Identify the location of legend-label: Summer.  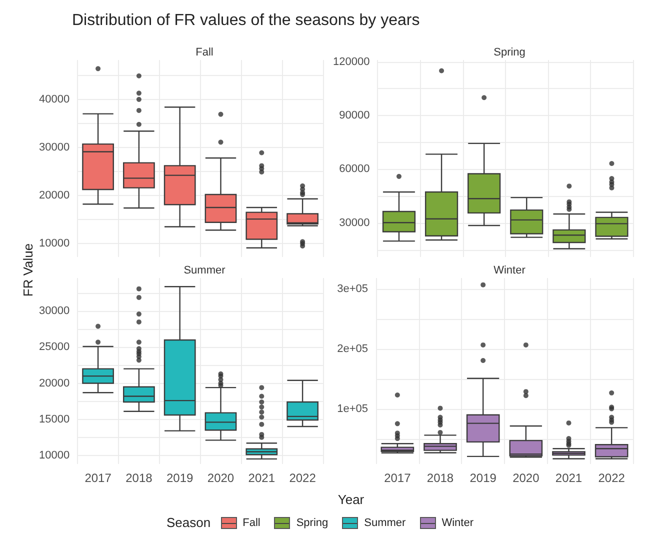
(385, 522).